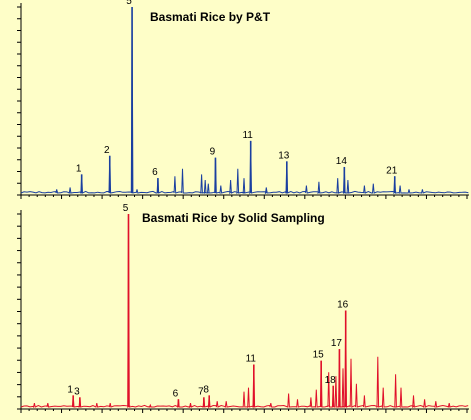 The image size is (471, 420). Describe the element at coordinates (331, 380) in the screenshot. I see `peak-label: 18` at that location.